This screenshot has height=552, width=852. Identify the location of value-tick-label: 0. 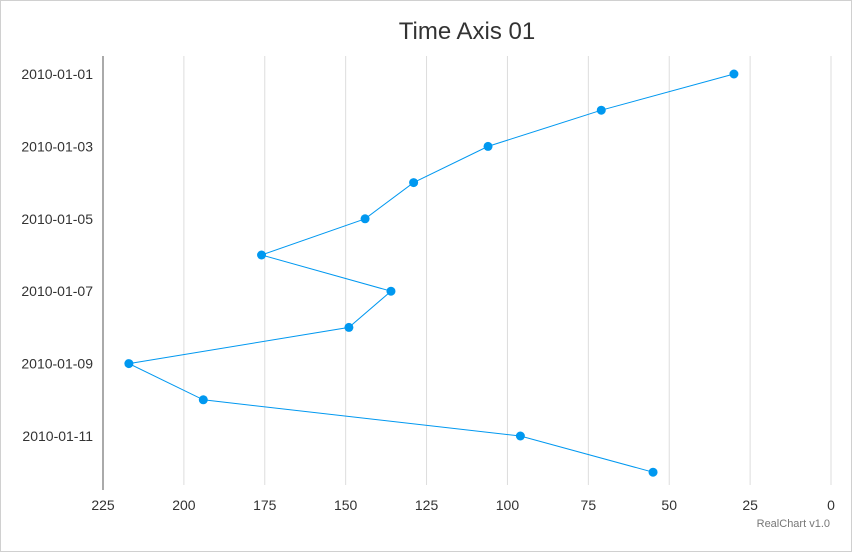
(831, 505).